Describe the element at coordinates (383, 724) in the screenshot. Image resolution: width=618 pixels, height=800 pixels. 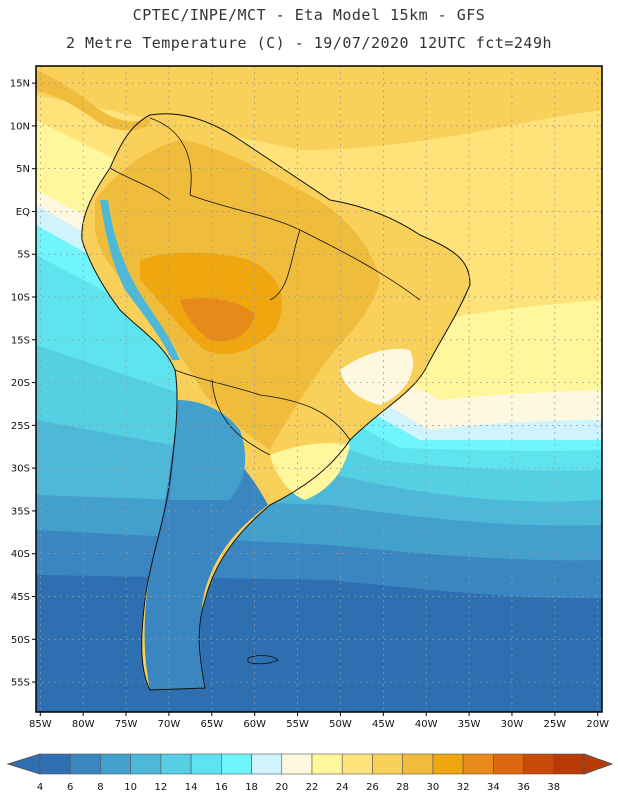
I see `lon-label: 45W` at that location.